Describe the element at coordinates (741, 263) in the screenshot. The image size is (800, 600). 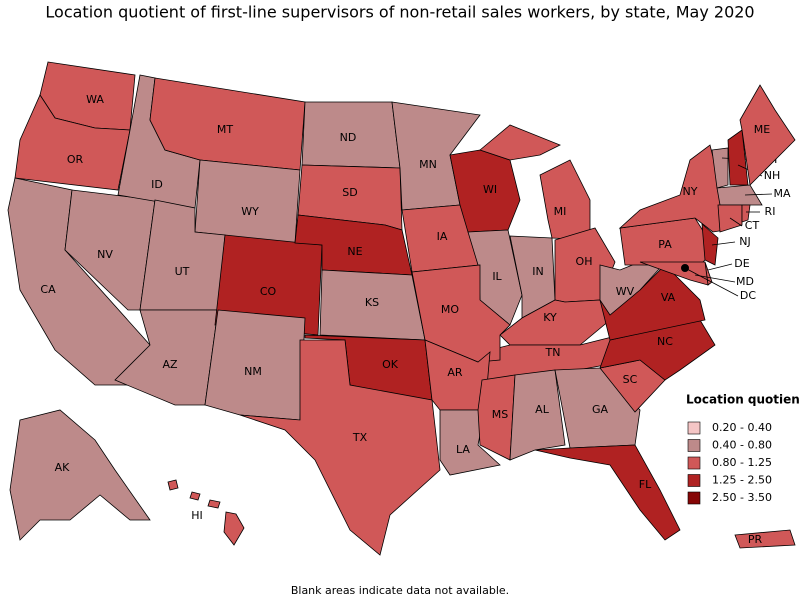
I see `state-label: DE` at that location.